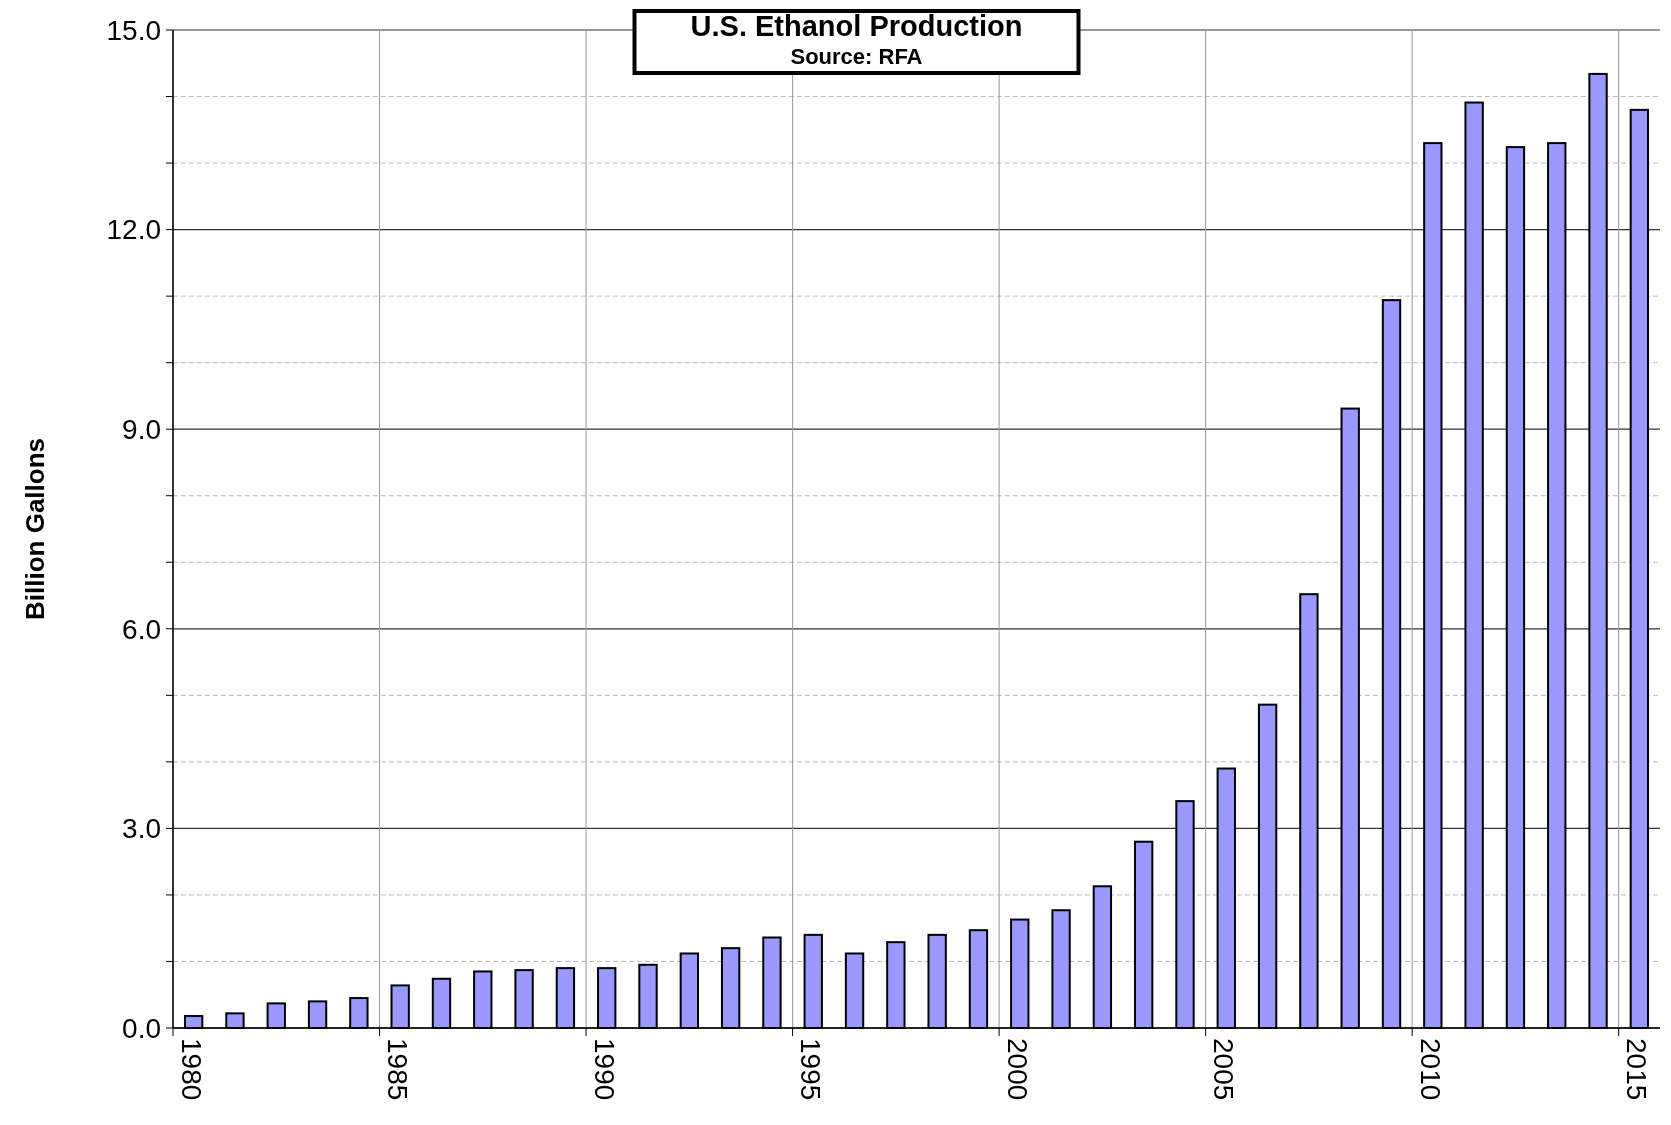 The image size is (1671, 1125). I want to click on y-tick-label: 6.0, so click(141, 629).